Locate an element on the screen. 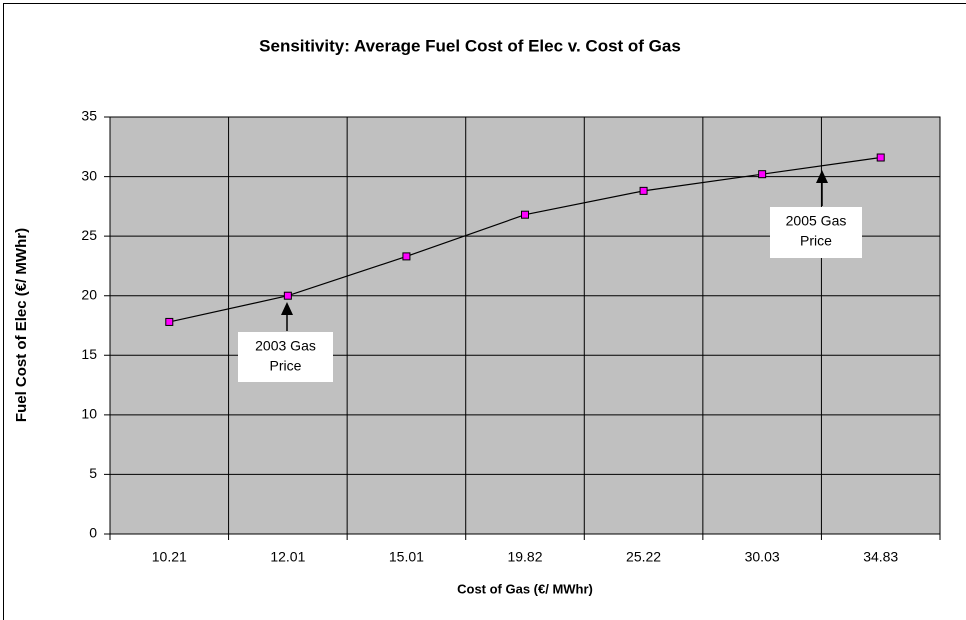  y-tick-label: 10 is located at coordinates (89, 414).